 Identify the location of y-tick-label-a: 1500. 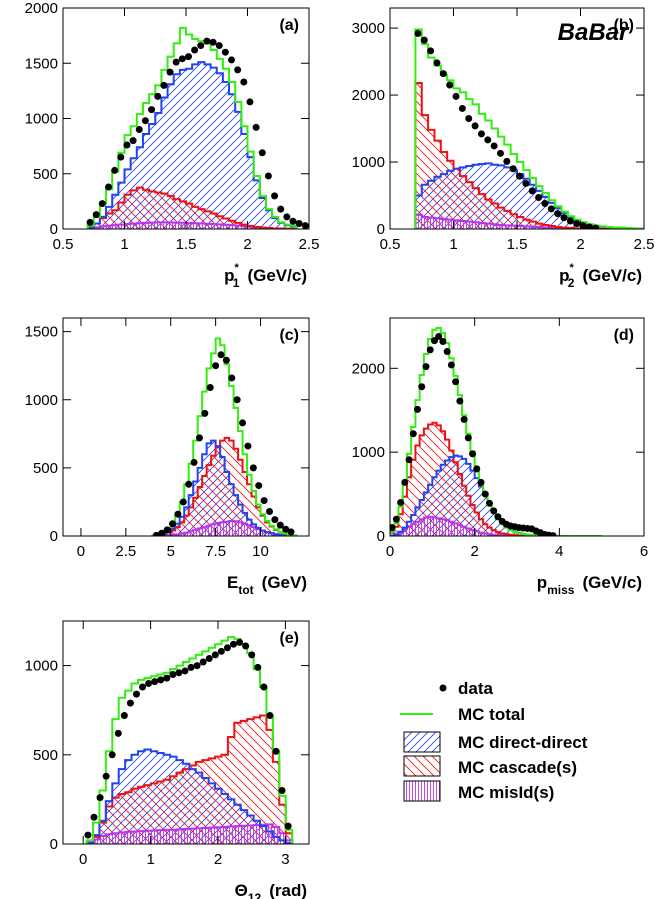
(41, 63).